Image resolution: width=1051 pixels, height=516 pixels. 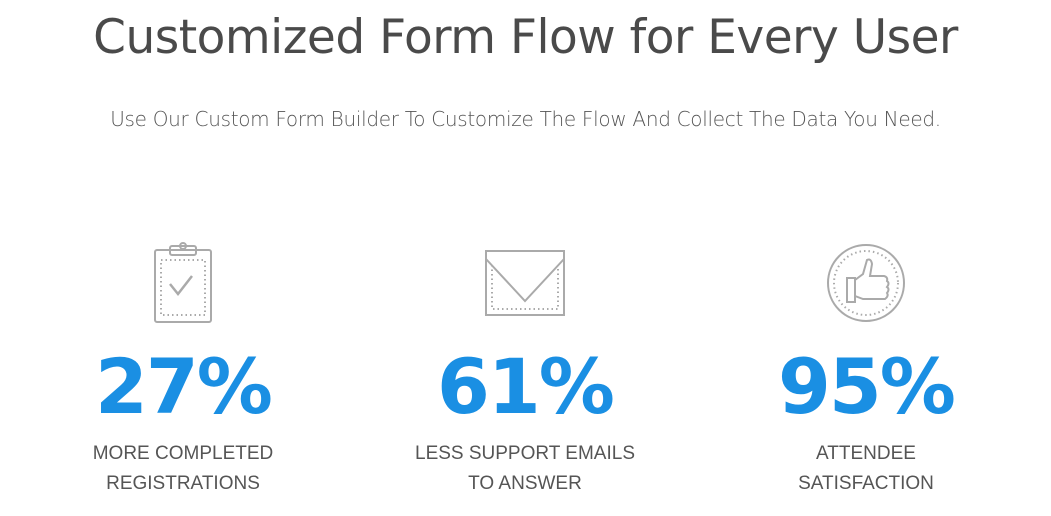 What do you see at coordinates (525, 37) in the screenshot?
I see `page-title: Customized Form Flow for Every User` at bounding box center [525, 37].